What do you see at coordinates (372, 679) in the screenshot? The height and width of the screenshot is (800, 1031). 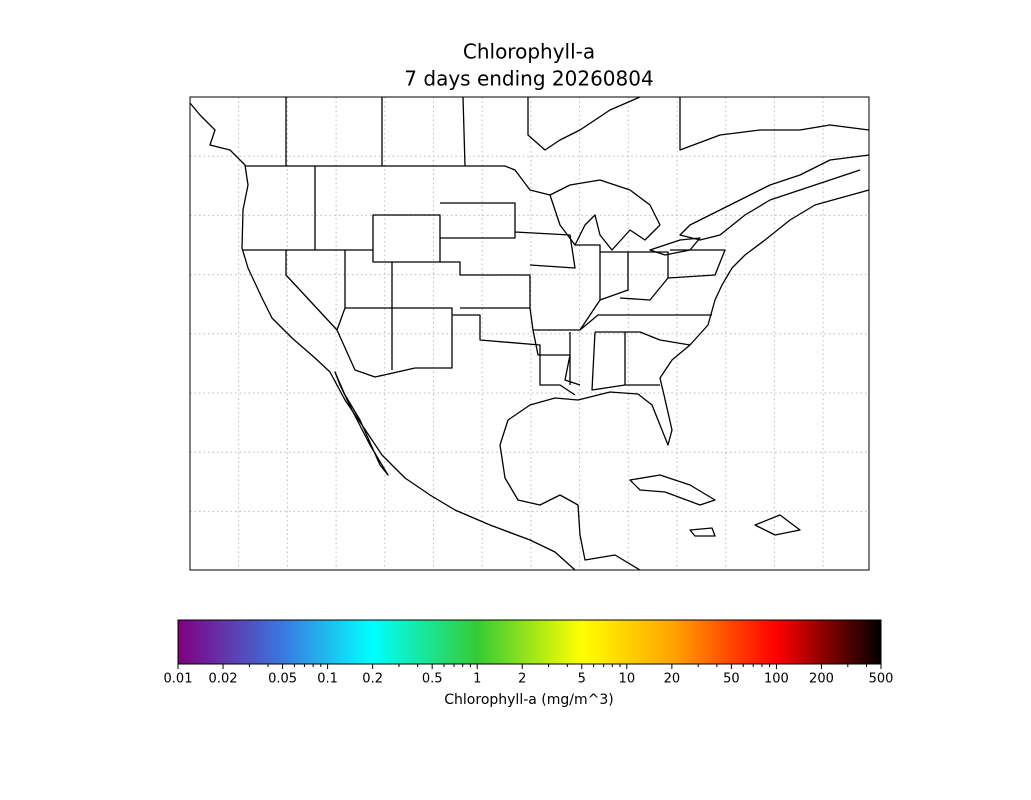 I see `colorbar-tick-label: 0.2` at bounding box center [372, 679].